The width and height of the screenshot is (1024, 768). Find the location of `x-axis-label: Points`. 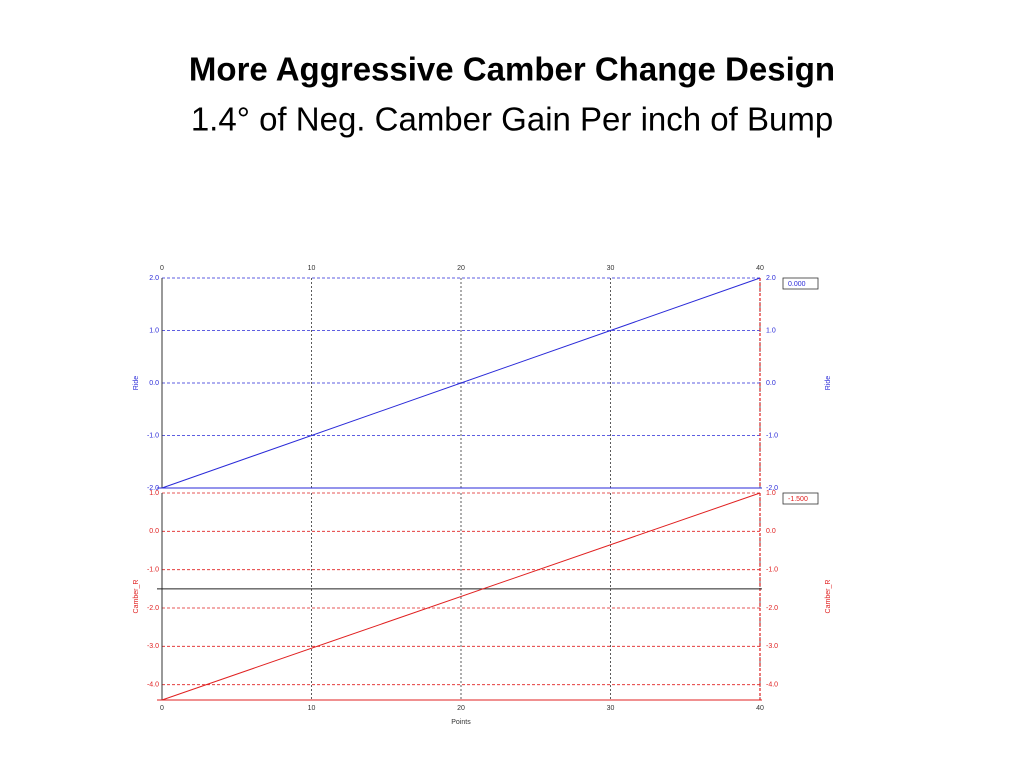

x-axis-label: Points is located at coordinates (461, 722).